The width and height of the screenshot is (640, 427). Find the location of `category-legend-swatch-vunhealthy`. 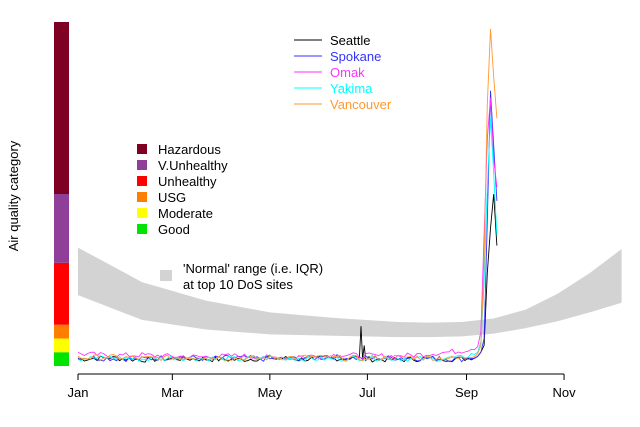

category-legend-swatch-vunhealthy is located at coordinates (142, 165).